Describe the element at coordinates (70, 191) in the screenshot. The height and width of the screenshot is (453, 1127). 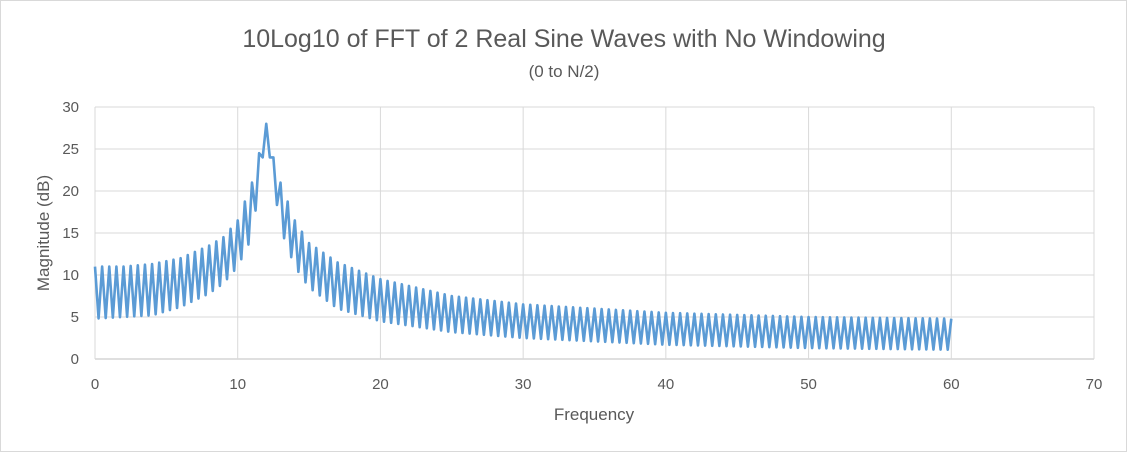
I see `y-tick-label: 20` at that location.